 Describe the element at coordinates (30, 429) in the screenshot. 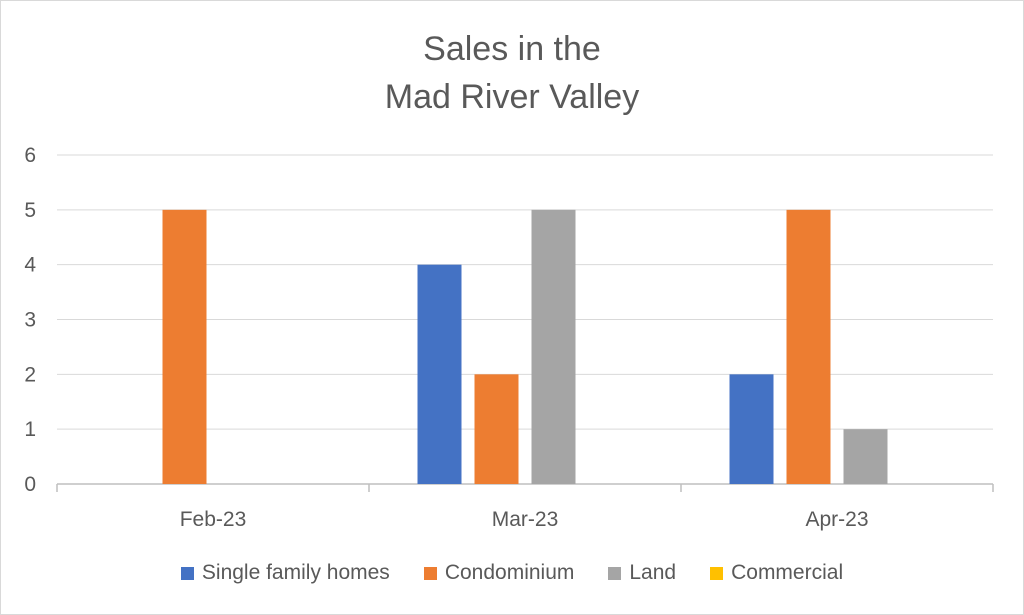

I see `y-tick-label: 1` at that location.